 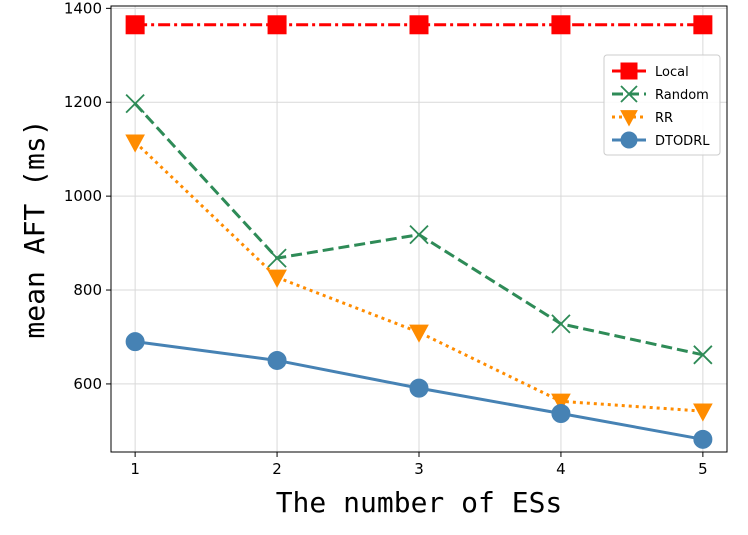 I want to click on legend-label: Random, so click(x=682, y=95).